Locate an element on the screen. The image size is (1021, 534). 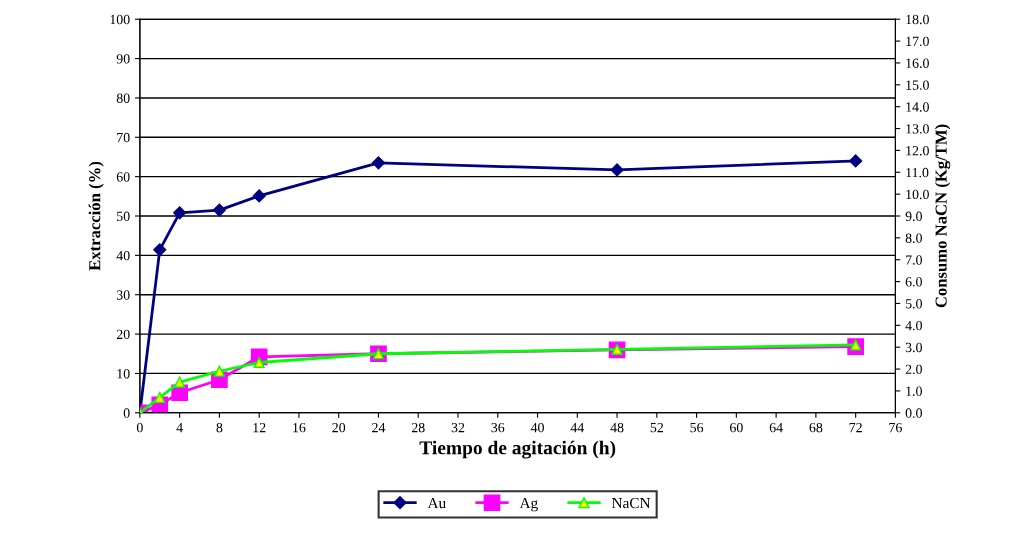
x-tick-label: 8 is located at coordinates (219, 427).